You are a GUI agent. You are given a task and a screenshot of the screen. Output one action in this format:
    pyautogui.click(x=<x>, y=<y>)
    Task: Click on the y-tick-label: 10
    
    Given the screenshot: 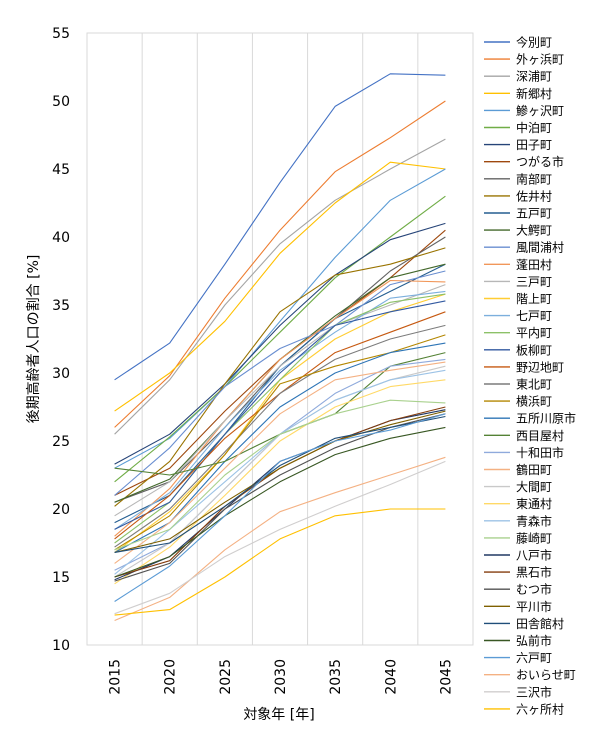 What is the action you would take?
    pyautogui.click(x=61, y=646)
    